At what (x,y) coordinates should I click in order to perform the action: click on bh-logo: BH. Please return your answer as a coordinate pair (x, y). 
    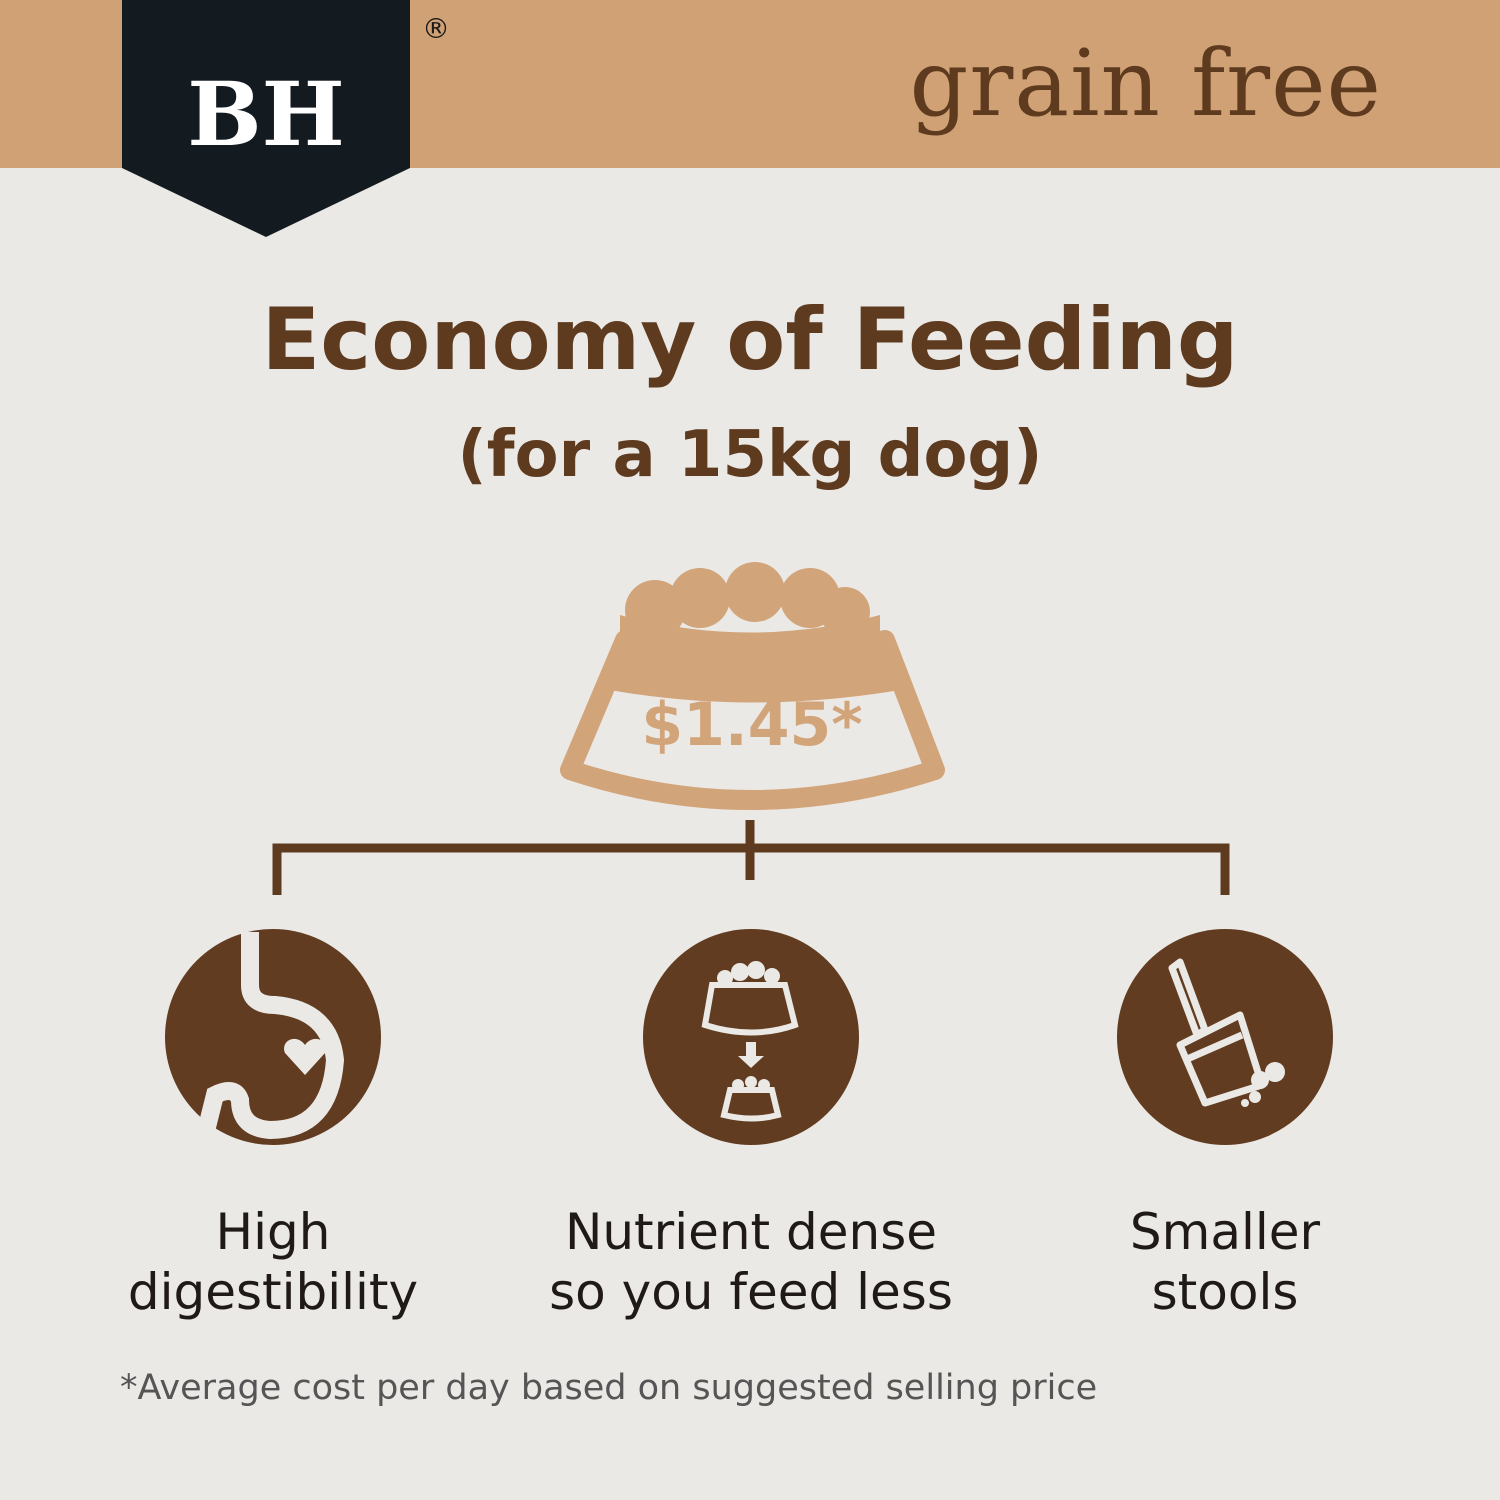
    Looking at the image, I should click on (266, 118).